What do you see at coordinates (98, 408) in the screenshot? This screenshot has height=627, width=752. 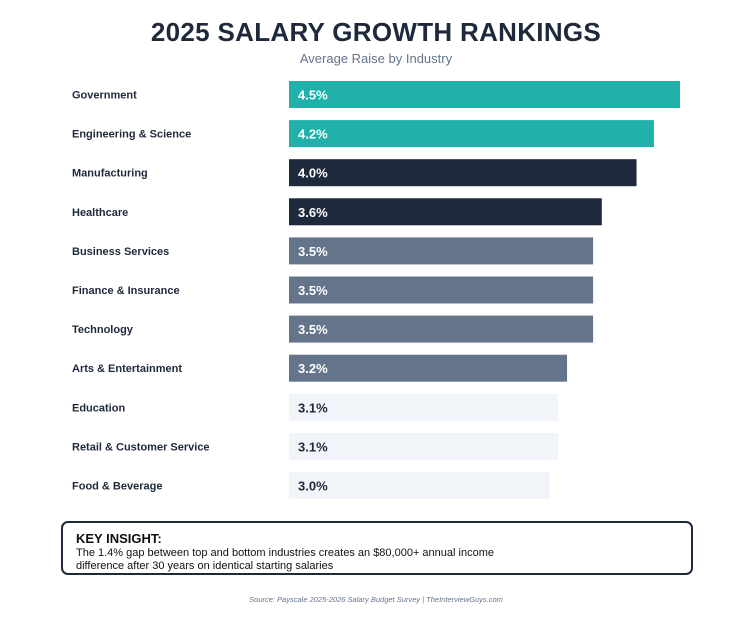 I see `category-label: Education` at bounding box center [98, 408].